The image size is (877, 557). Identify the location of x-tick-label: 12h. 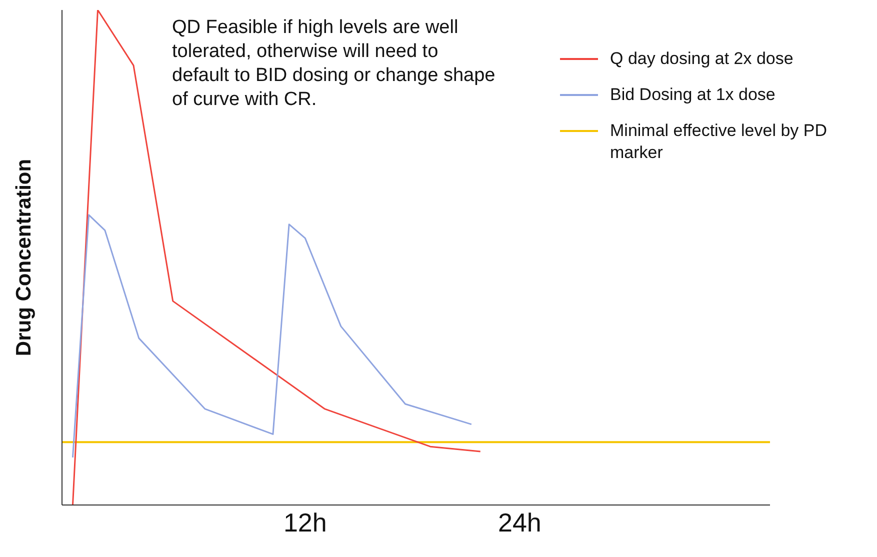
(305, 522).